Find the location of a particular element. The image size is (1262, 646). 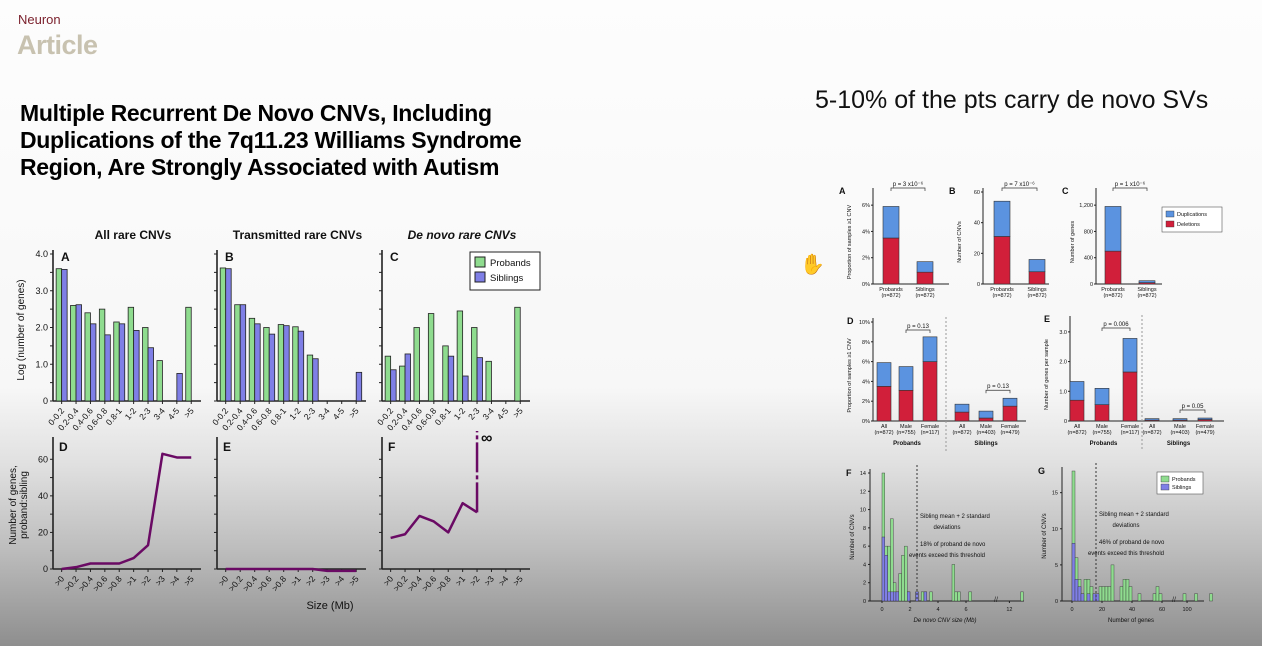

y-tick-label: 4% is located at coordinates (866, 232).